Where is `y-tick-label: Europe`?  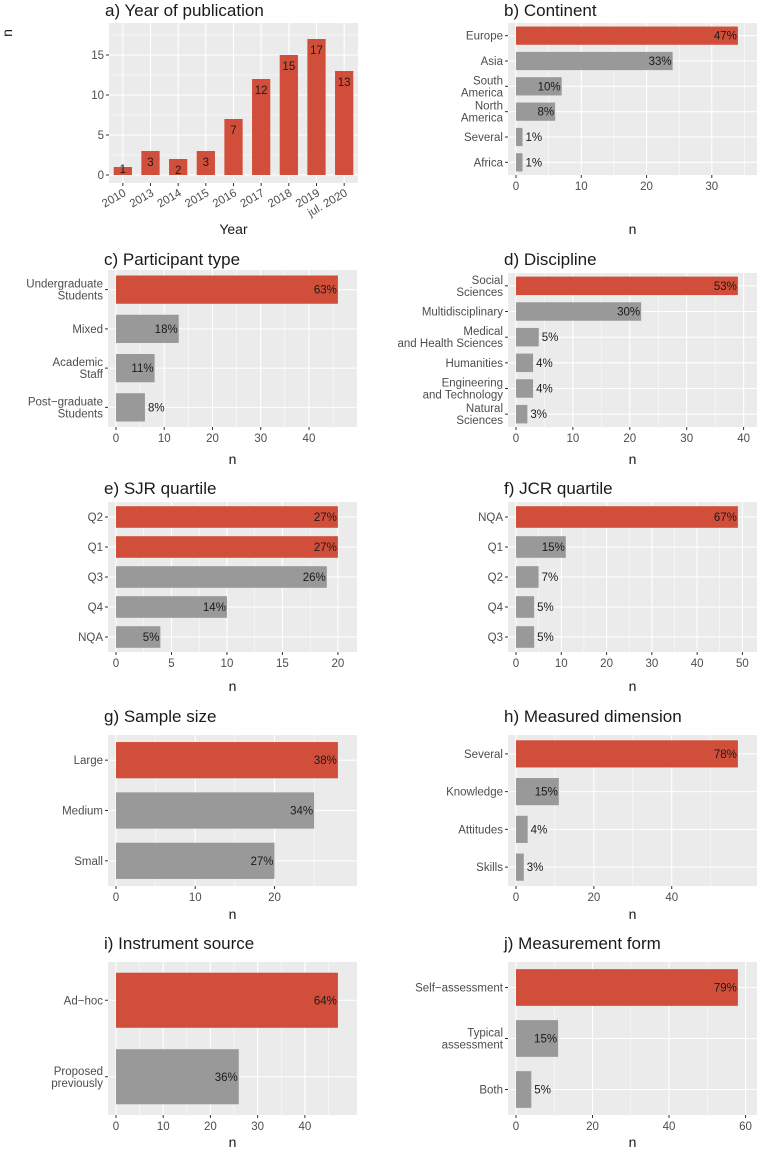
y-tick-label: Europe is located at coordinates (484, 37).